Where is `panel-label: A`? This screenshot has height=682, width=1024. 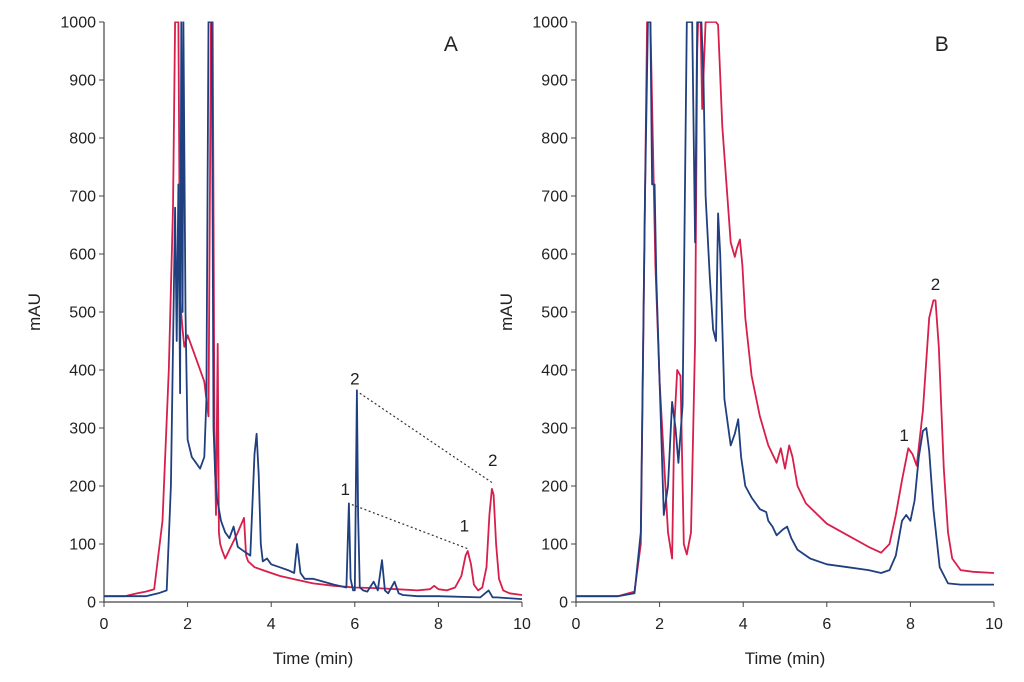
panel-label: A is located at coordinates (451, 44).